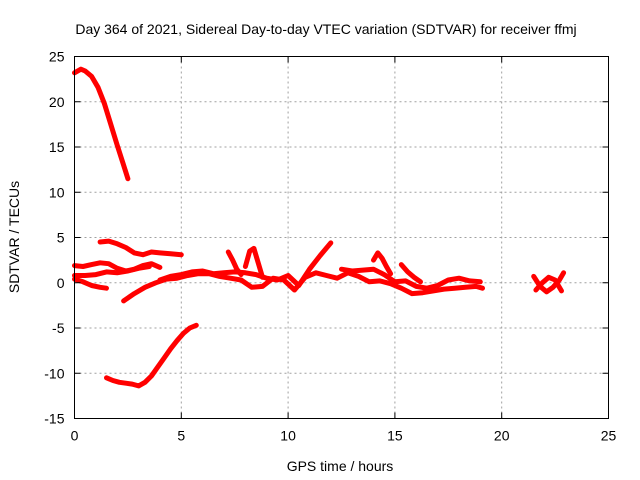  I want to click on x-tick-label: 25, so click(609, 436).